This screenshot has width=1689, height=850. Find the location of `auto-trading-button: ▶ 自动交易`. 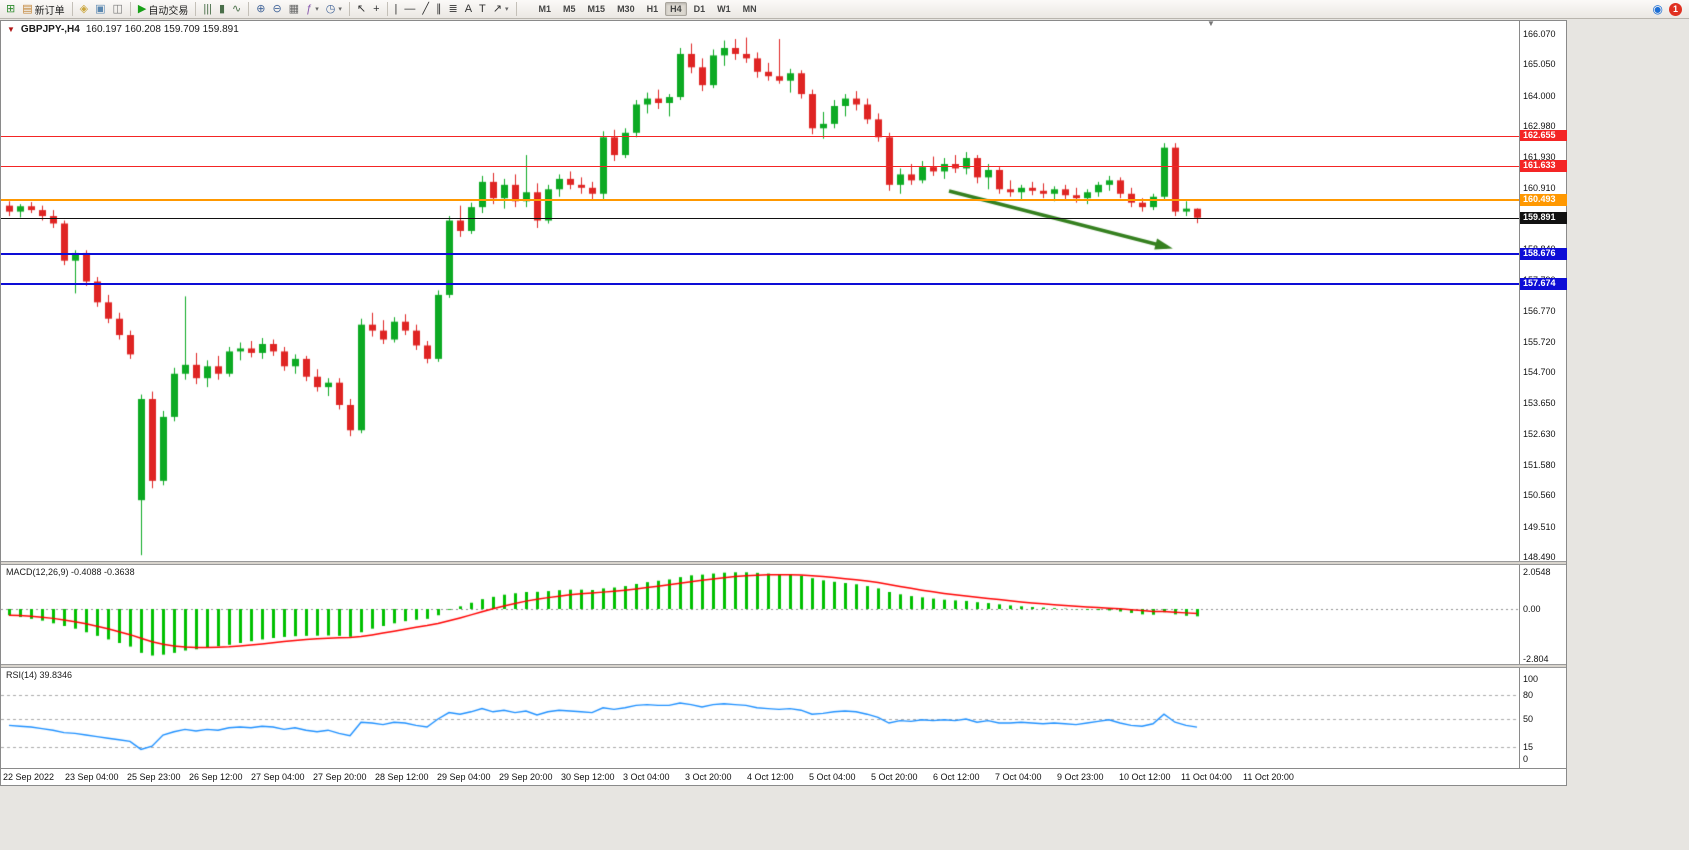

auto-trading-button: ▶ 自动交易 is located at coordinates (163, 9).